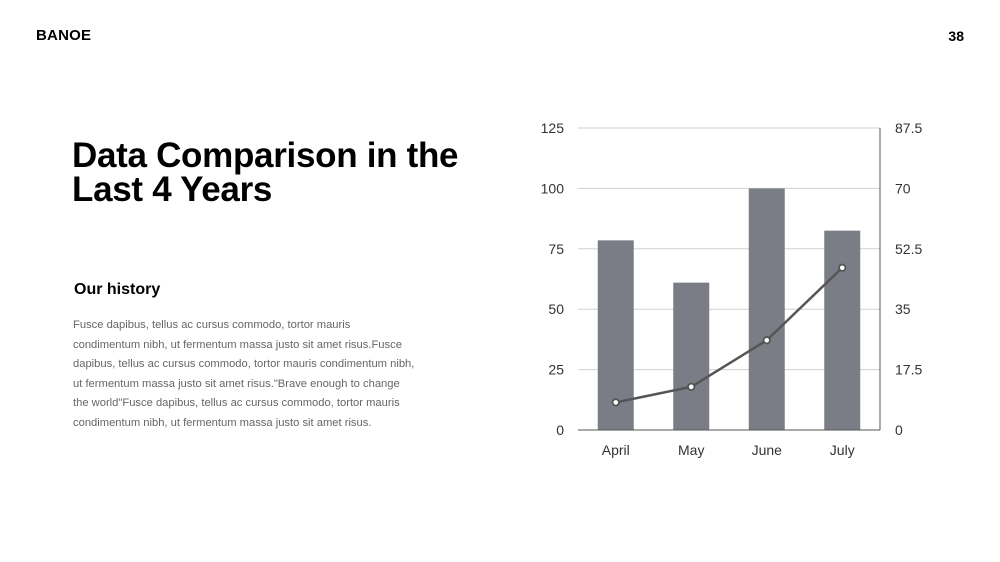 This screenshot has height=562, width=1000. I want to click on section-subtitle: Our history, so click(117, 289).